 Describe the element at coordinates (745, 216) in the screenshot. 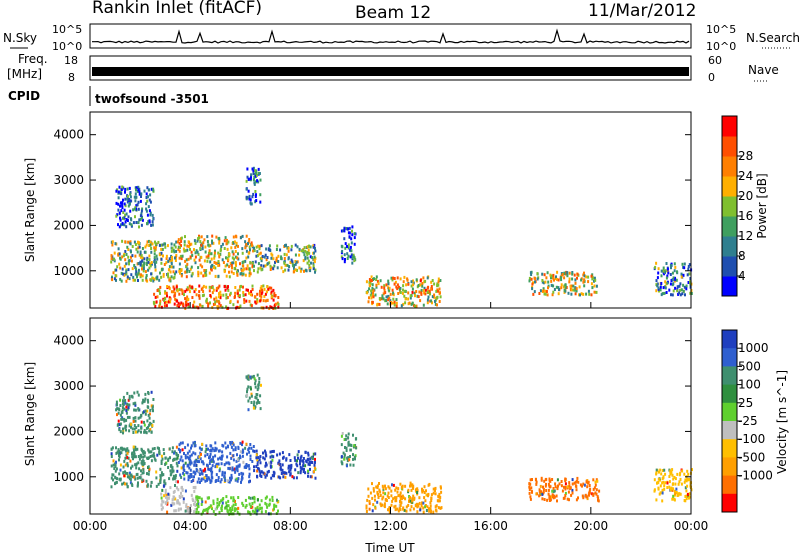

I see `colorbar-tick-label: 16` at that location.